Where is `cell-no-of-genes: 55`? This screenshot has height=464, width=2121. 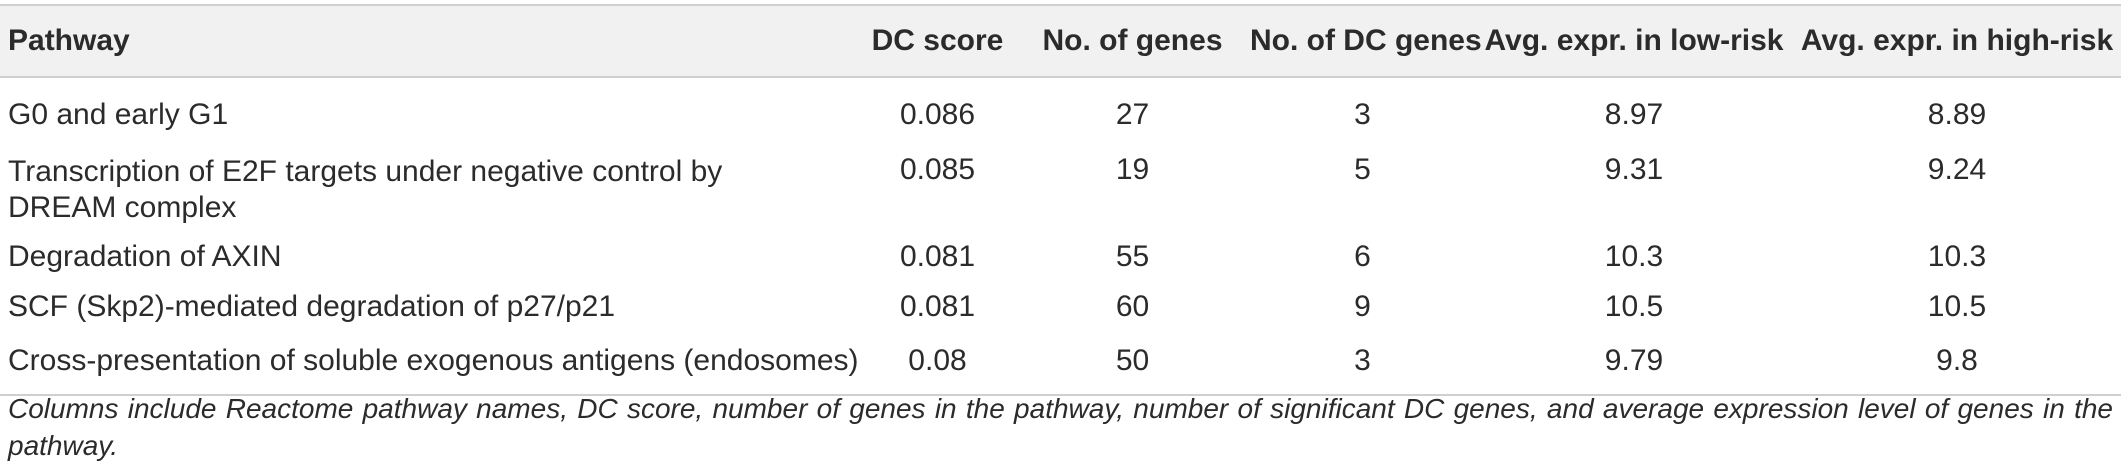 cell-no-of-genes: 55 is located at coordinates (1132, 256).